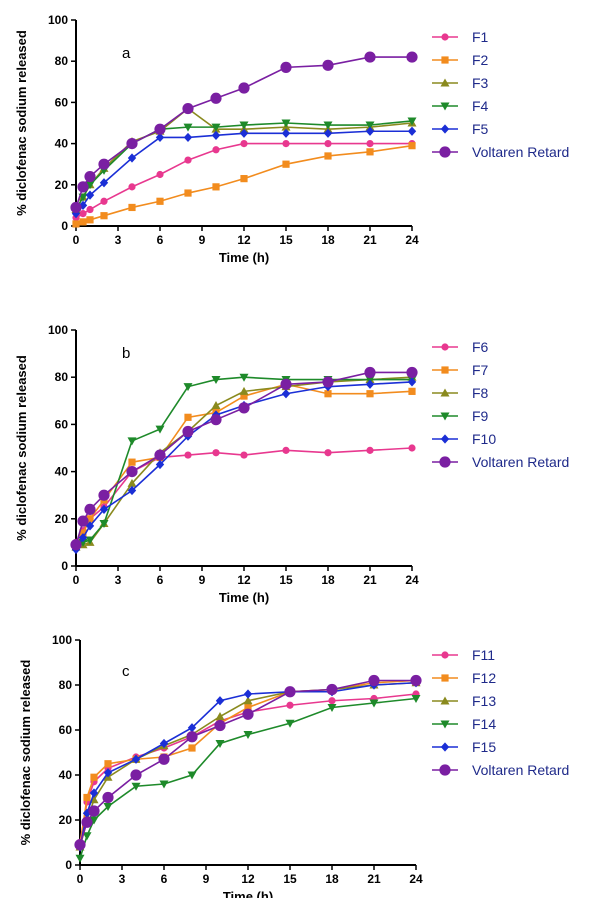 Image resolution: width=611 pixels, height=898 pixels. Describe the element at coordinates (244, 597) in the screenshot. I see `x-axis-title: Time (h)` at that location.